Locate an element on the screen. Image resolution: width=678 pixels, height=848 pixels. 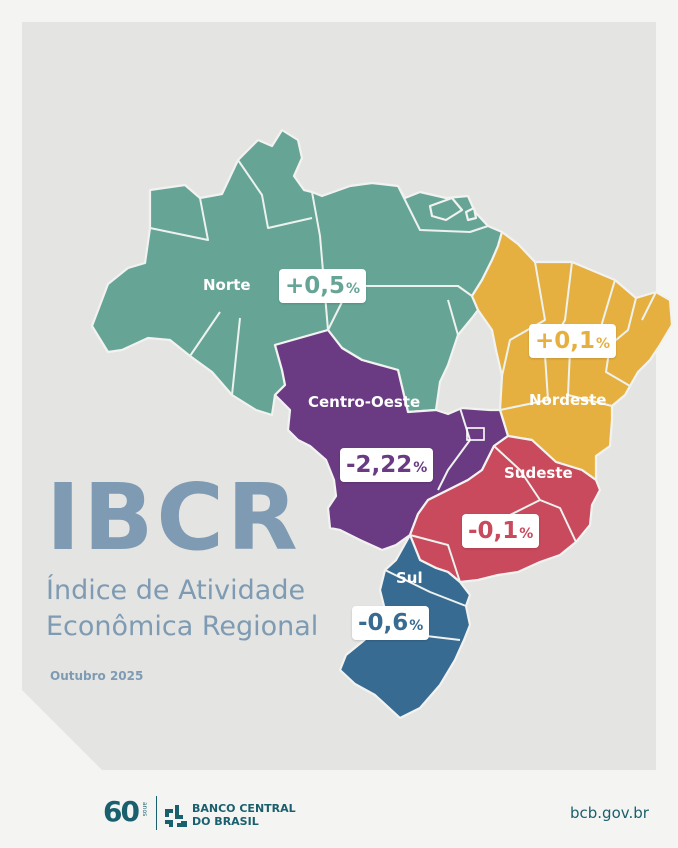
region-label-norte: Norte is located at coordinates (227, 285).